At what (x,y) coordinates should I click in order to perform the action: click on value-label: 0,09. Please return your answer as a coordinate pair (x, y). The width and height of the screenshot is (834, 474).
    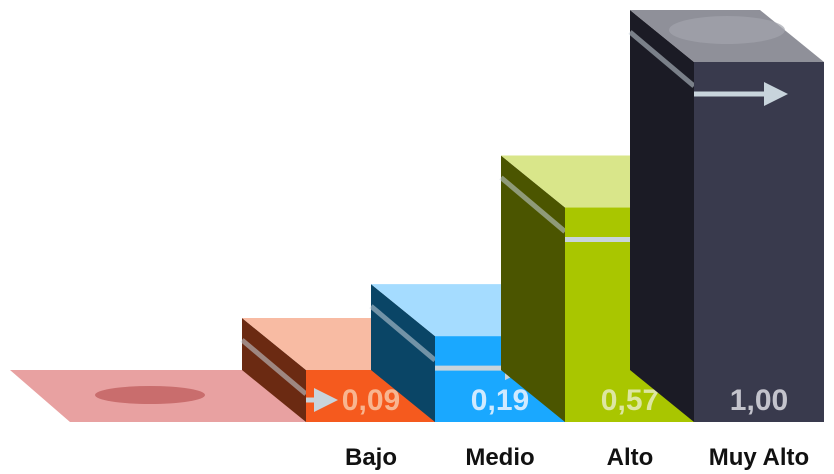
    Looking at the image, I should click on (371, 400).